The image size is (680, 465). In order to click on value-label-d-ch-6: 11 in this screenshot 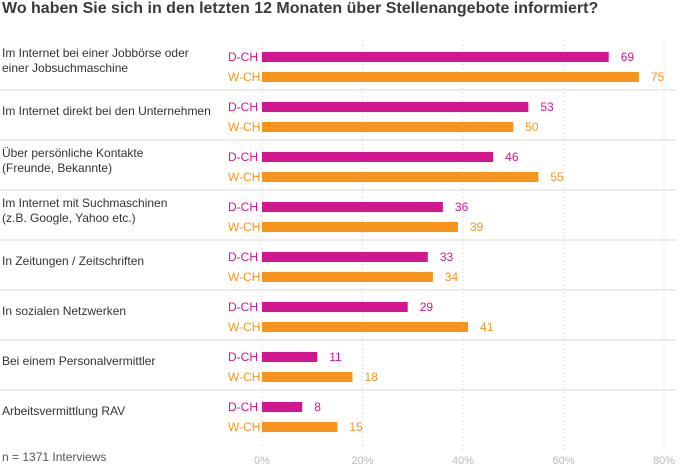, I will do `click(335, 357)`.